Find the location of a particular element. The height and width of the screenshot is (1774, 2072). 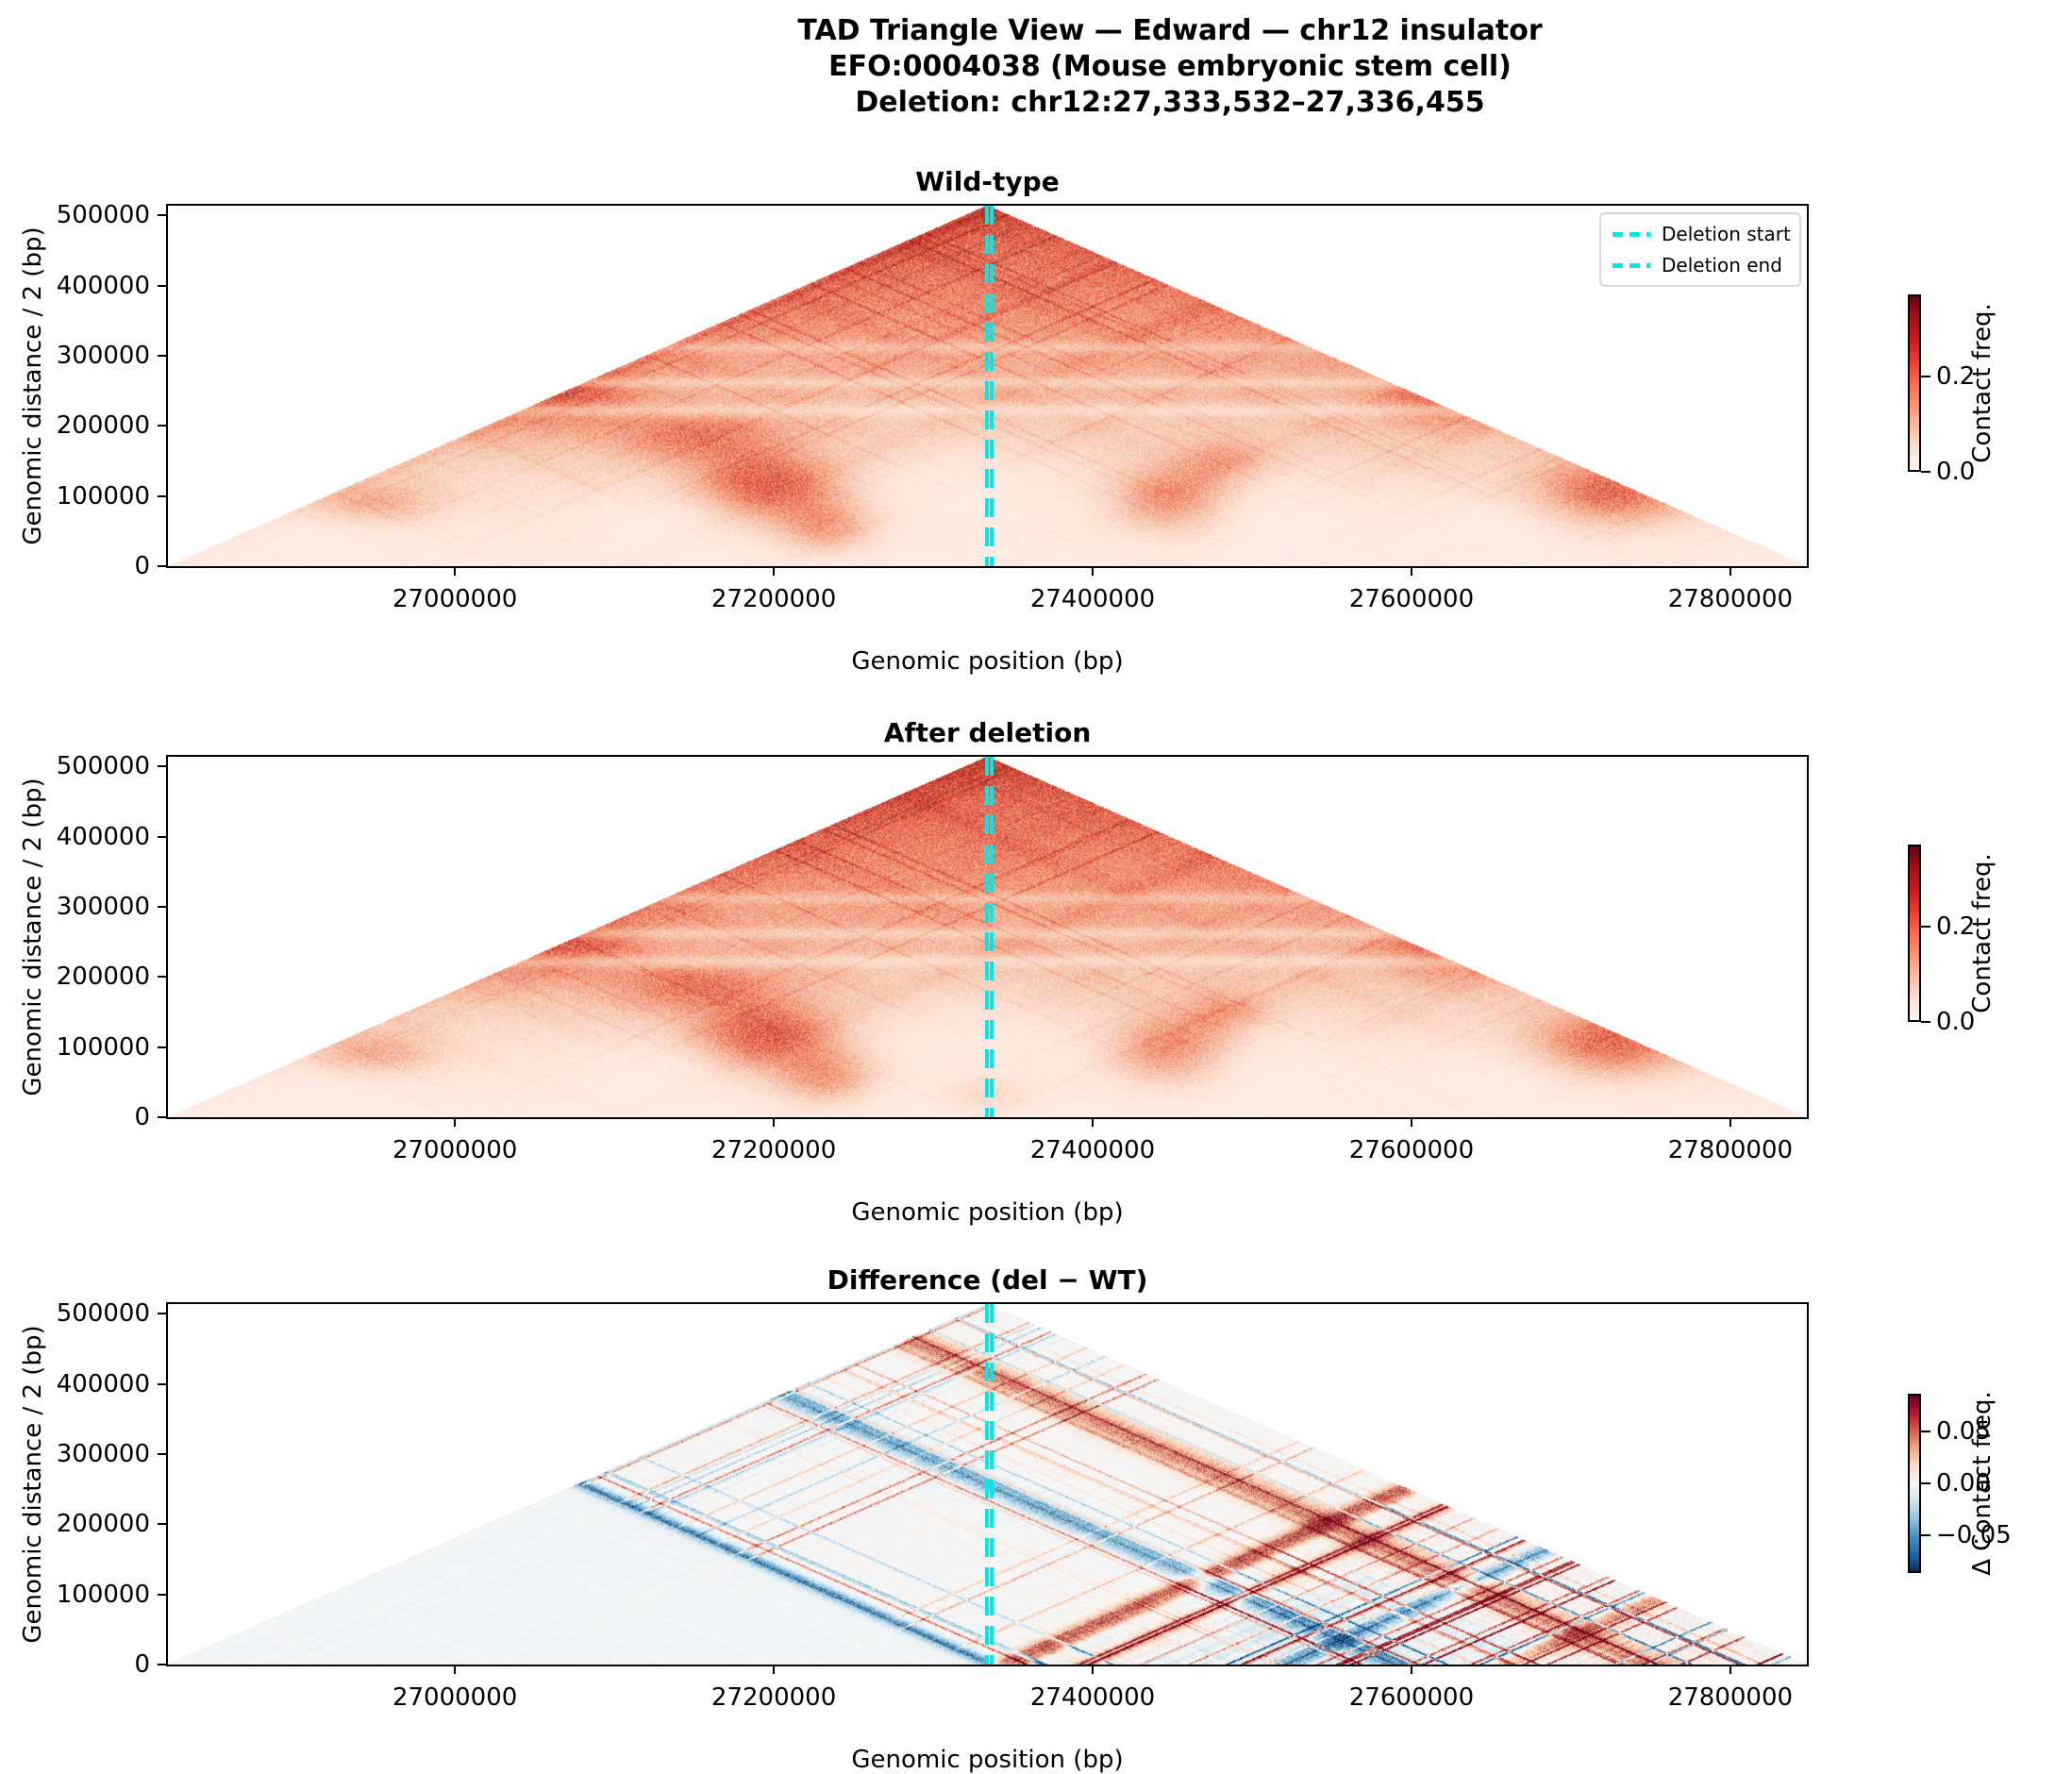

panel-title-difference: Difference (del − WT) is located at coordinates (987, 1280).